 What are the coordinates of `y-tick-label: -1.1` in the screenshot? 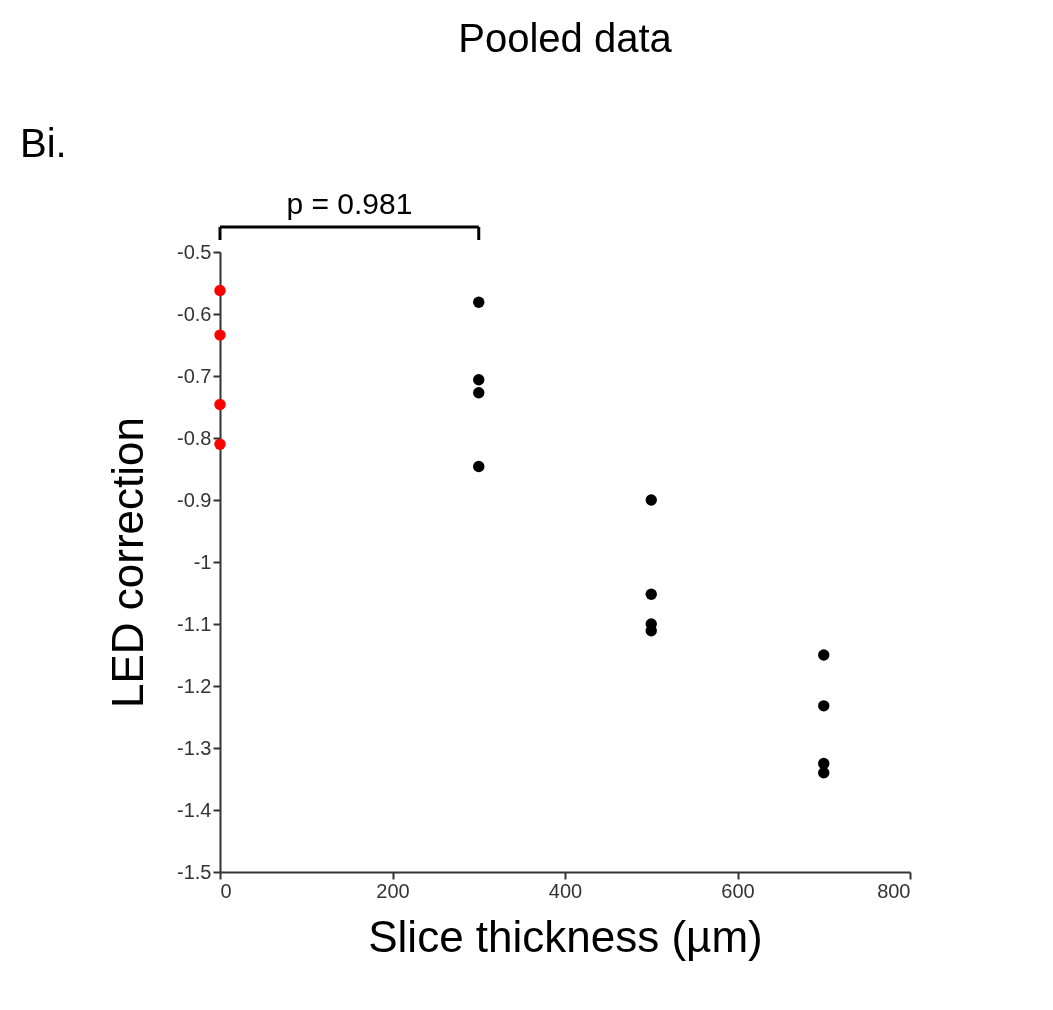 It's located at (194, 623).